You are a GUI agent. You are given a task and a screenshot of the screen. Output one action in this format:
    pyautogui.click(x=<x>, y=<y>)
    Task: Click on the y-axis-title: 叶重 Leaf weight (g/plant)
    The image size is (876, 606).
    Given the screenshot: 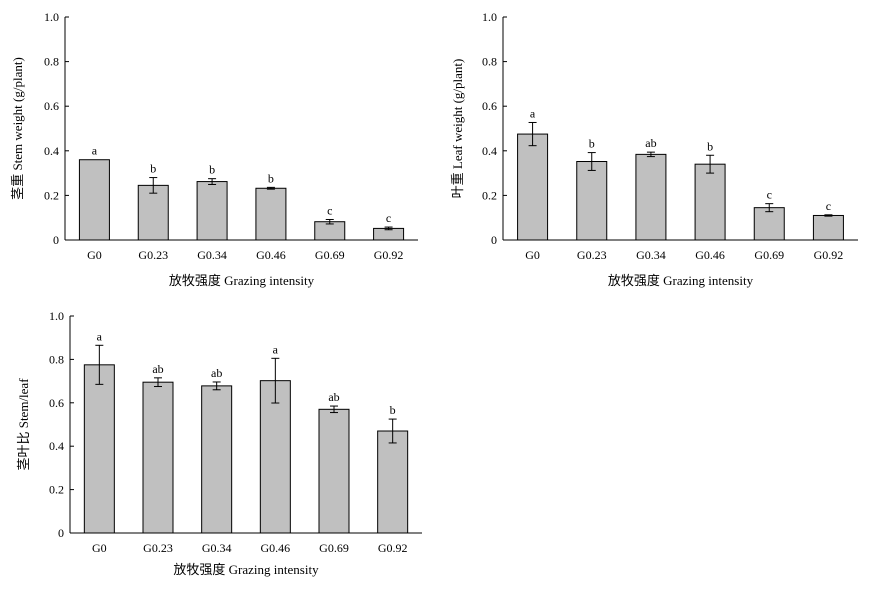 What is the action you would take?
    pyautogui.click(x=457, y=129)
    